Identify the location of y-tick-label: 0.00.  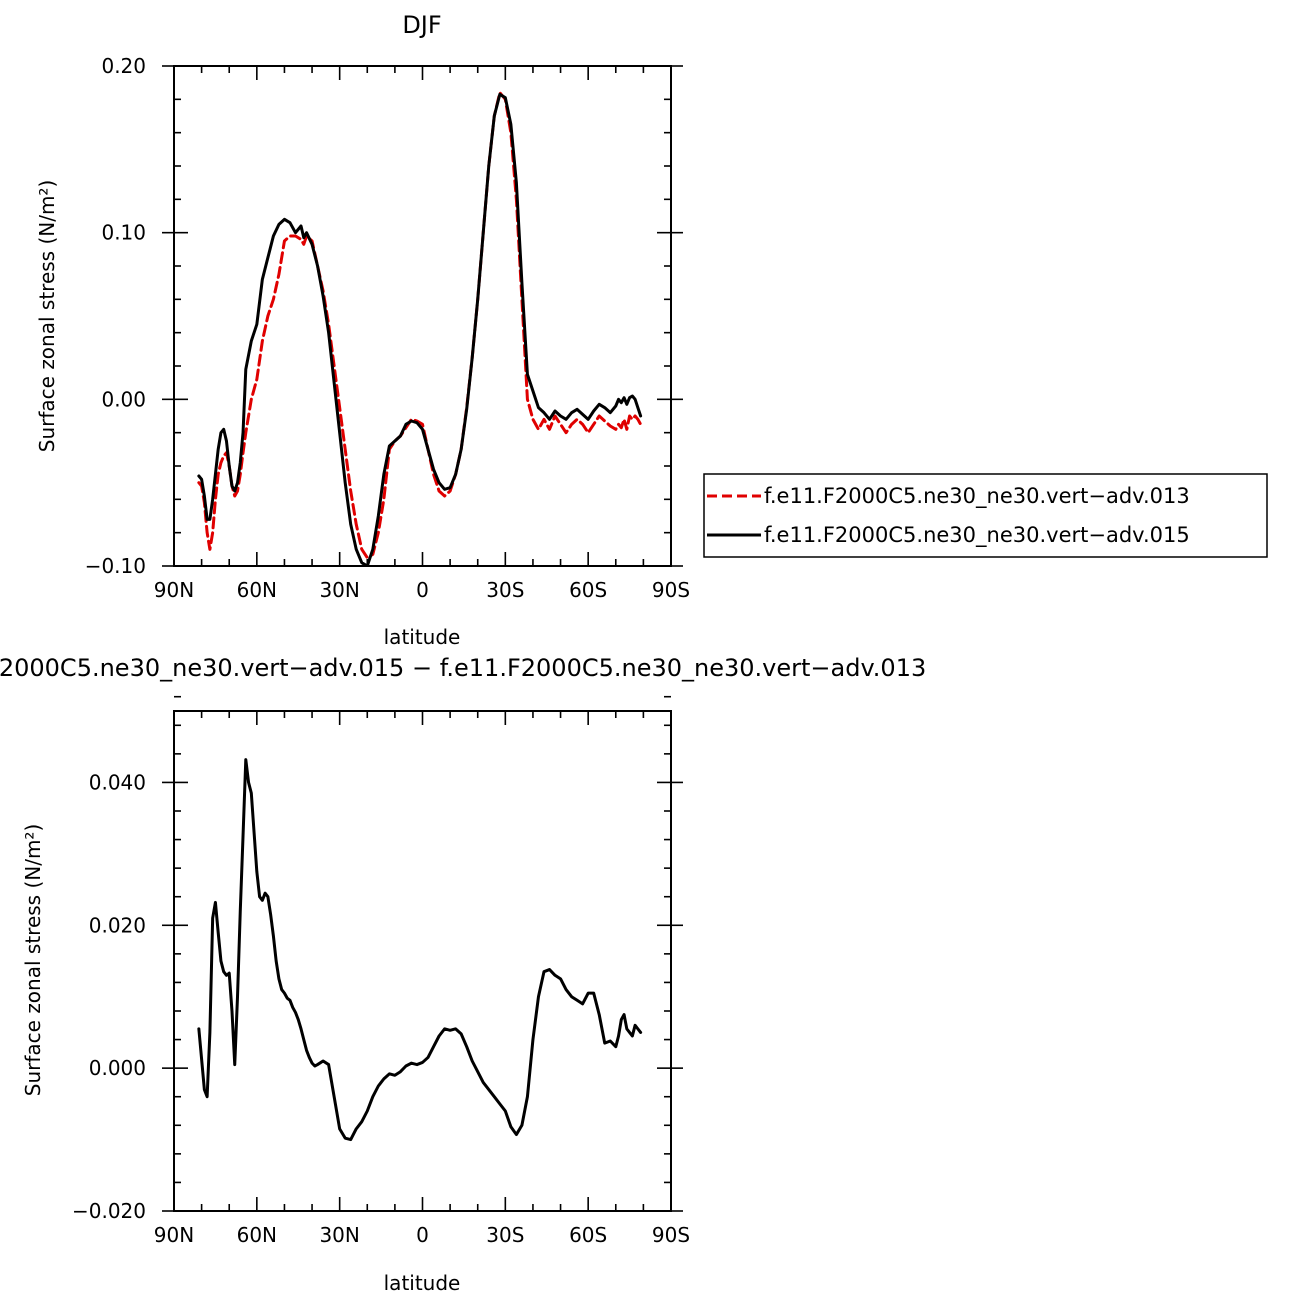
(123, 399).